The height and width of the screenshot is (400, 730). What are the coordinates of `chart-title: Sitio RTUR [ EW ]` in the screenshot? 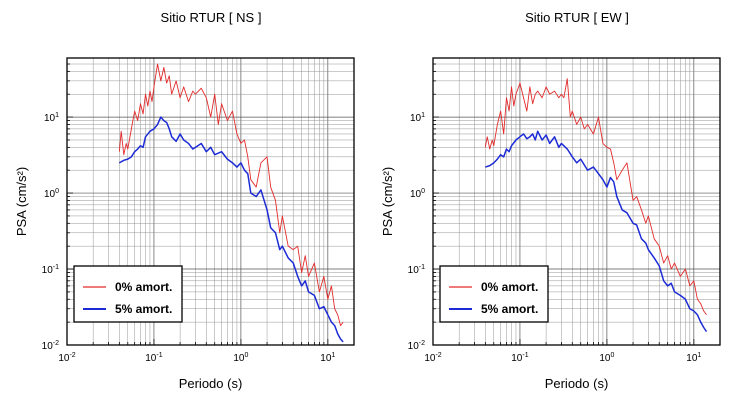 It's located at (577, 17).